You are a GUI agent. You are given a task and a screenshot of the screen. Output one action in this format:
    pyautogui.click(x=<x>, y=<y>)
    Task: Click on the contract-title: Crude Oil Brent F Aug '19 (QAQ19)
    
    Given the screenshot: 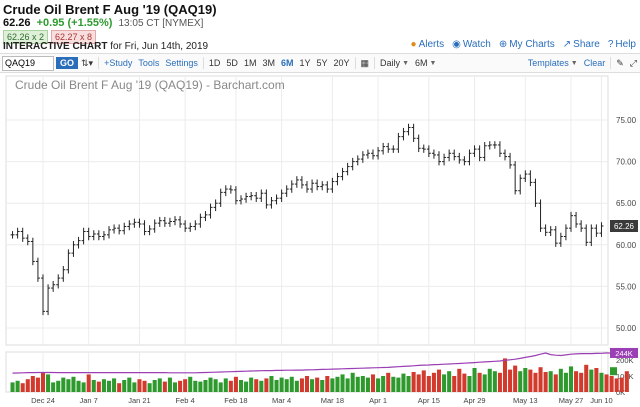 What is the action you would take?
    pyautogui.click(x=110, y=9)
    